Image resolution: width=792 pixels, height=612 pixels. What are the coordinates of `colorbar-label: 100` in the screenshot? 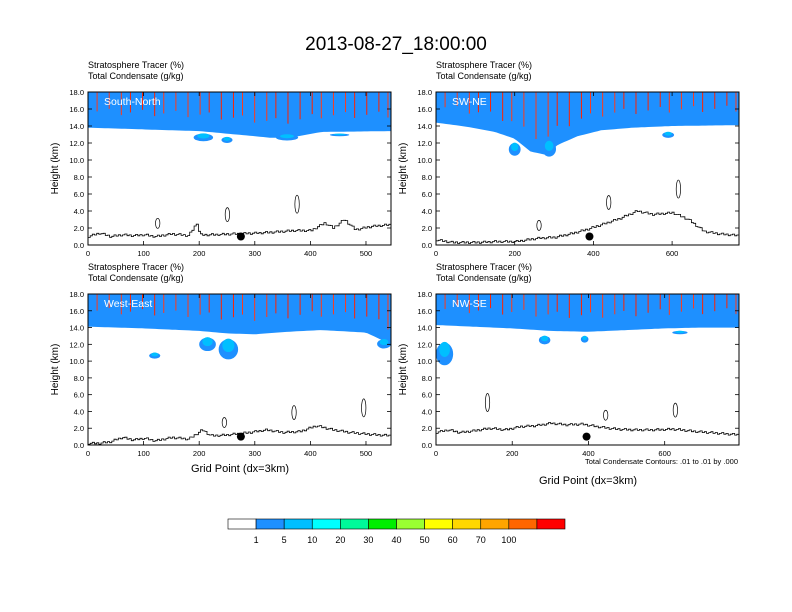 It's located at (508, 540).